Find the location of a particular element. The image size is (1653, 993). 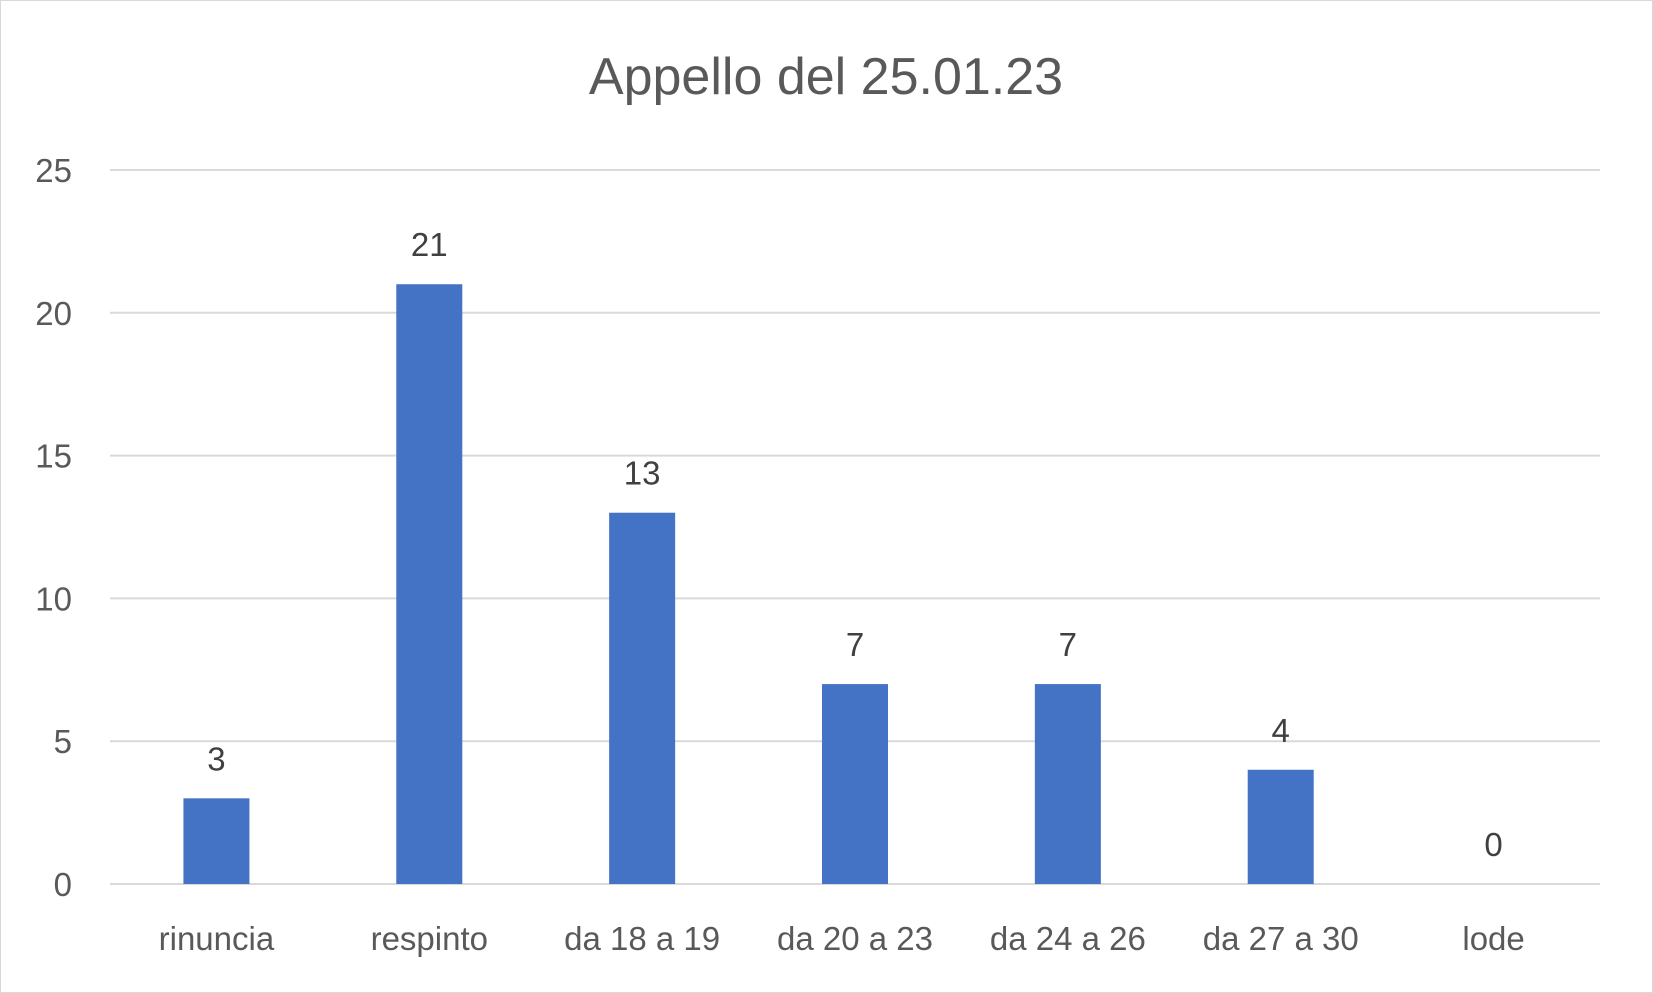

x-category-label: da 27 a 30 is located at coordinates (1281, 938).